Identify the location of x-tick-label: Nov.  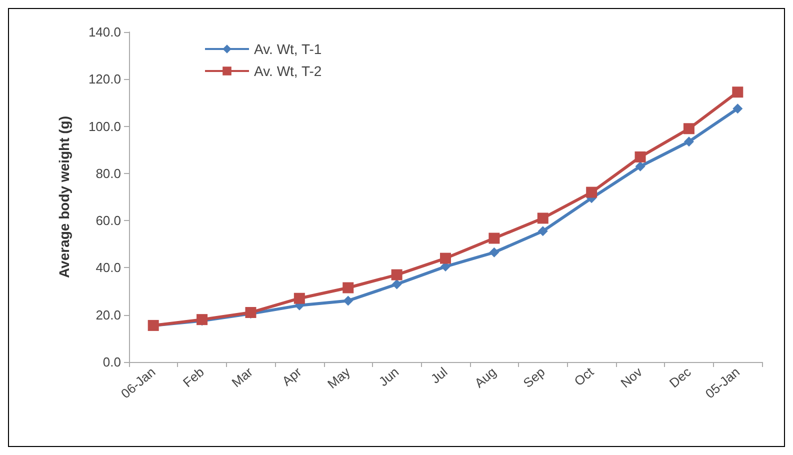
(632, 377).